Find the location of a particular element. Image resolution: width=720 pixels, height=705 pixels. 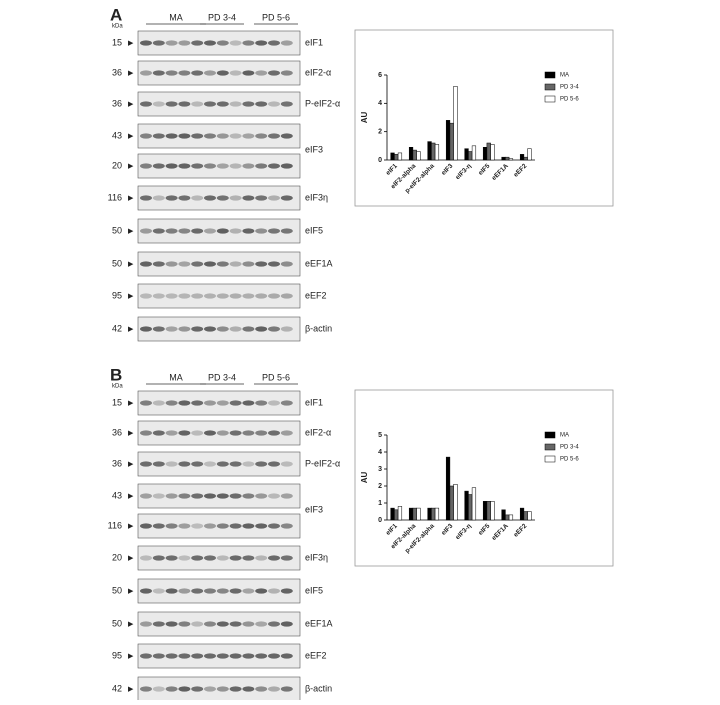

protein-label: eEF1A is located at coordinates (319, 623).